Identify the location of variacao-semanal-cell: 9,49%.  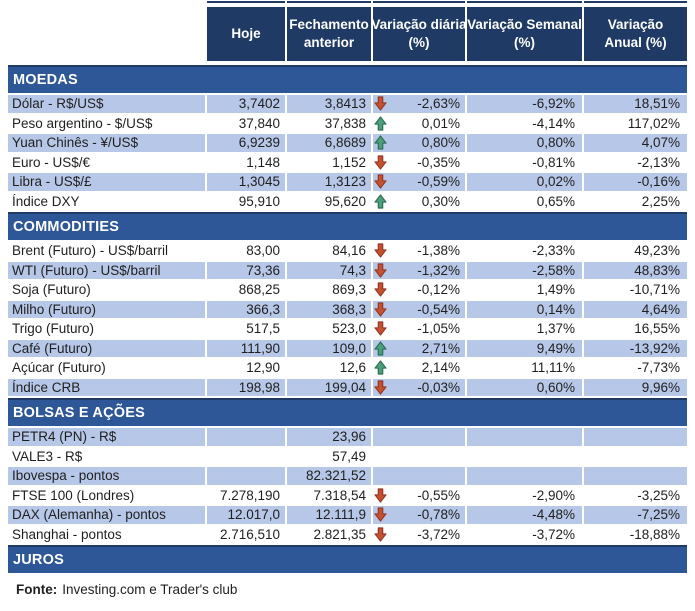
(524, 348).